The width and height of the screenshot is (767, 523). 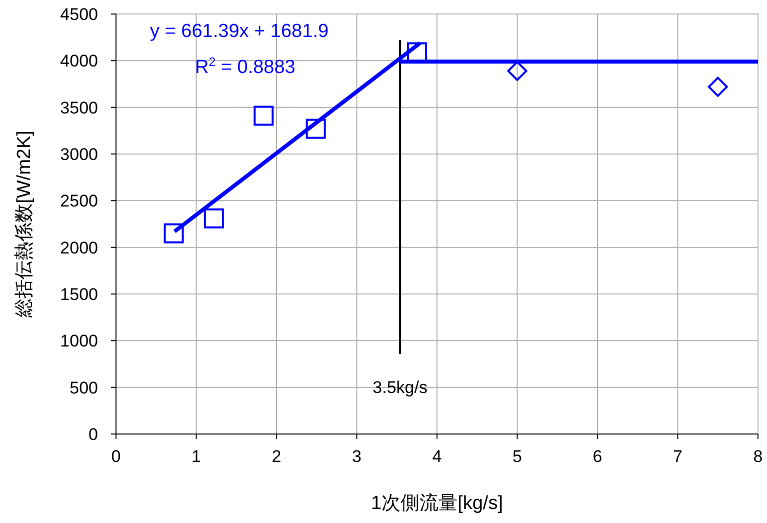 What do you see at coordinates (79, 341) in the screenshot?
I see `y-tick-label: 1000` at bounding box center [79, 341].